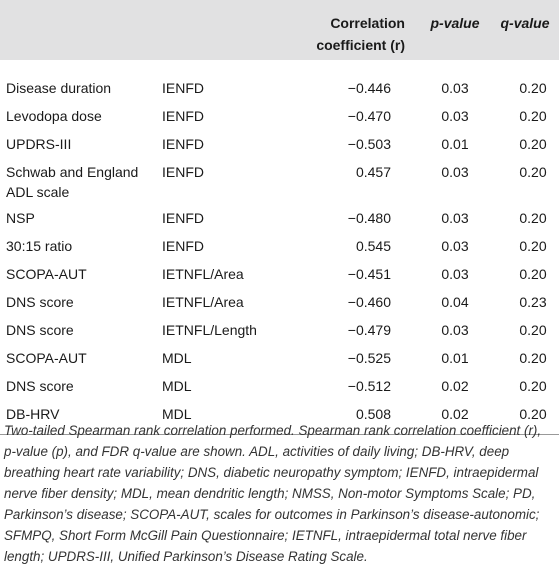 The height and width of the screenshot is (571, 559). What do you see at coordinates (279, 358) in the screenshot?
I see `table-row: SCOPA-AUT MDL −0.525 0.01 0.20` at bounding box center [279, 358].